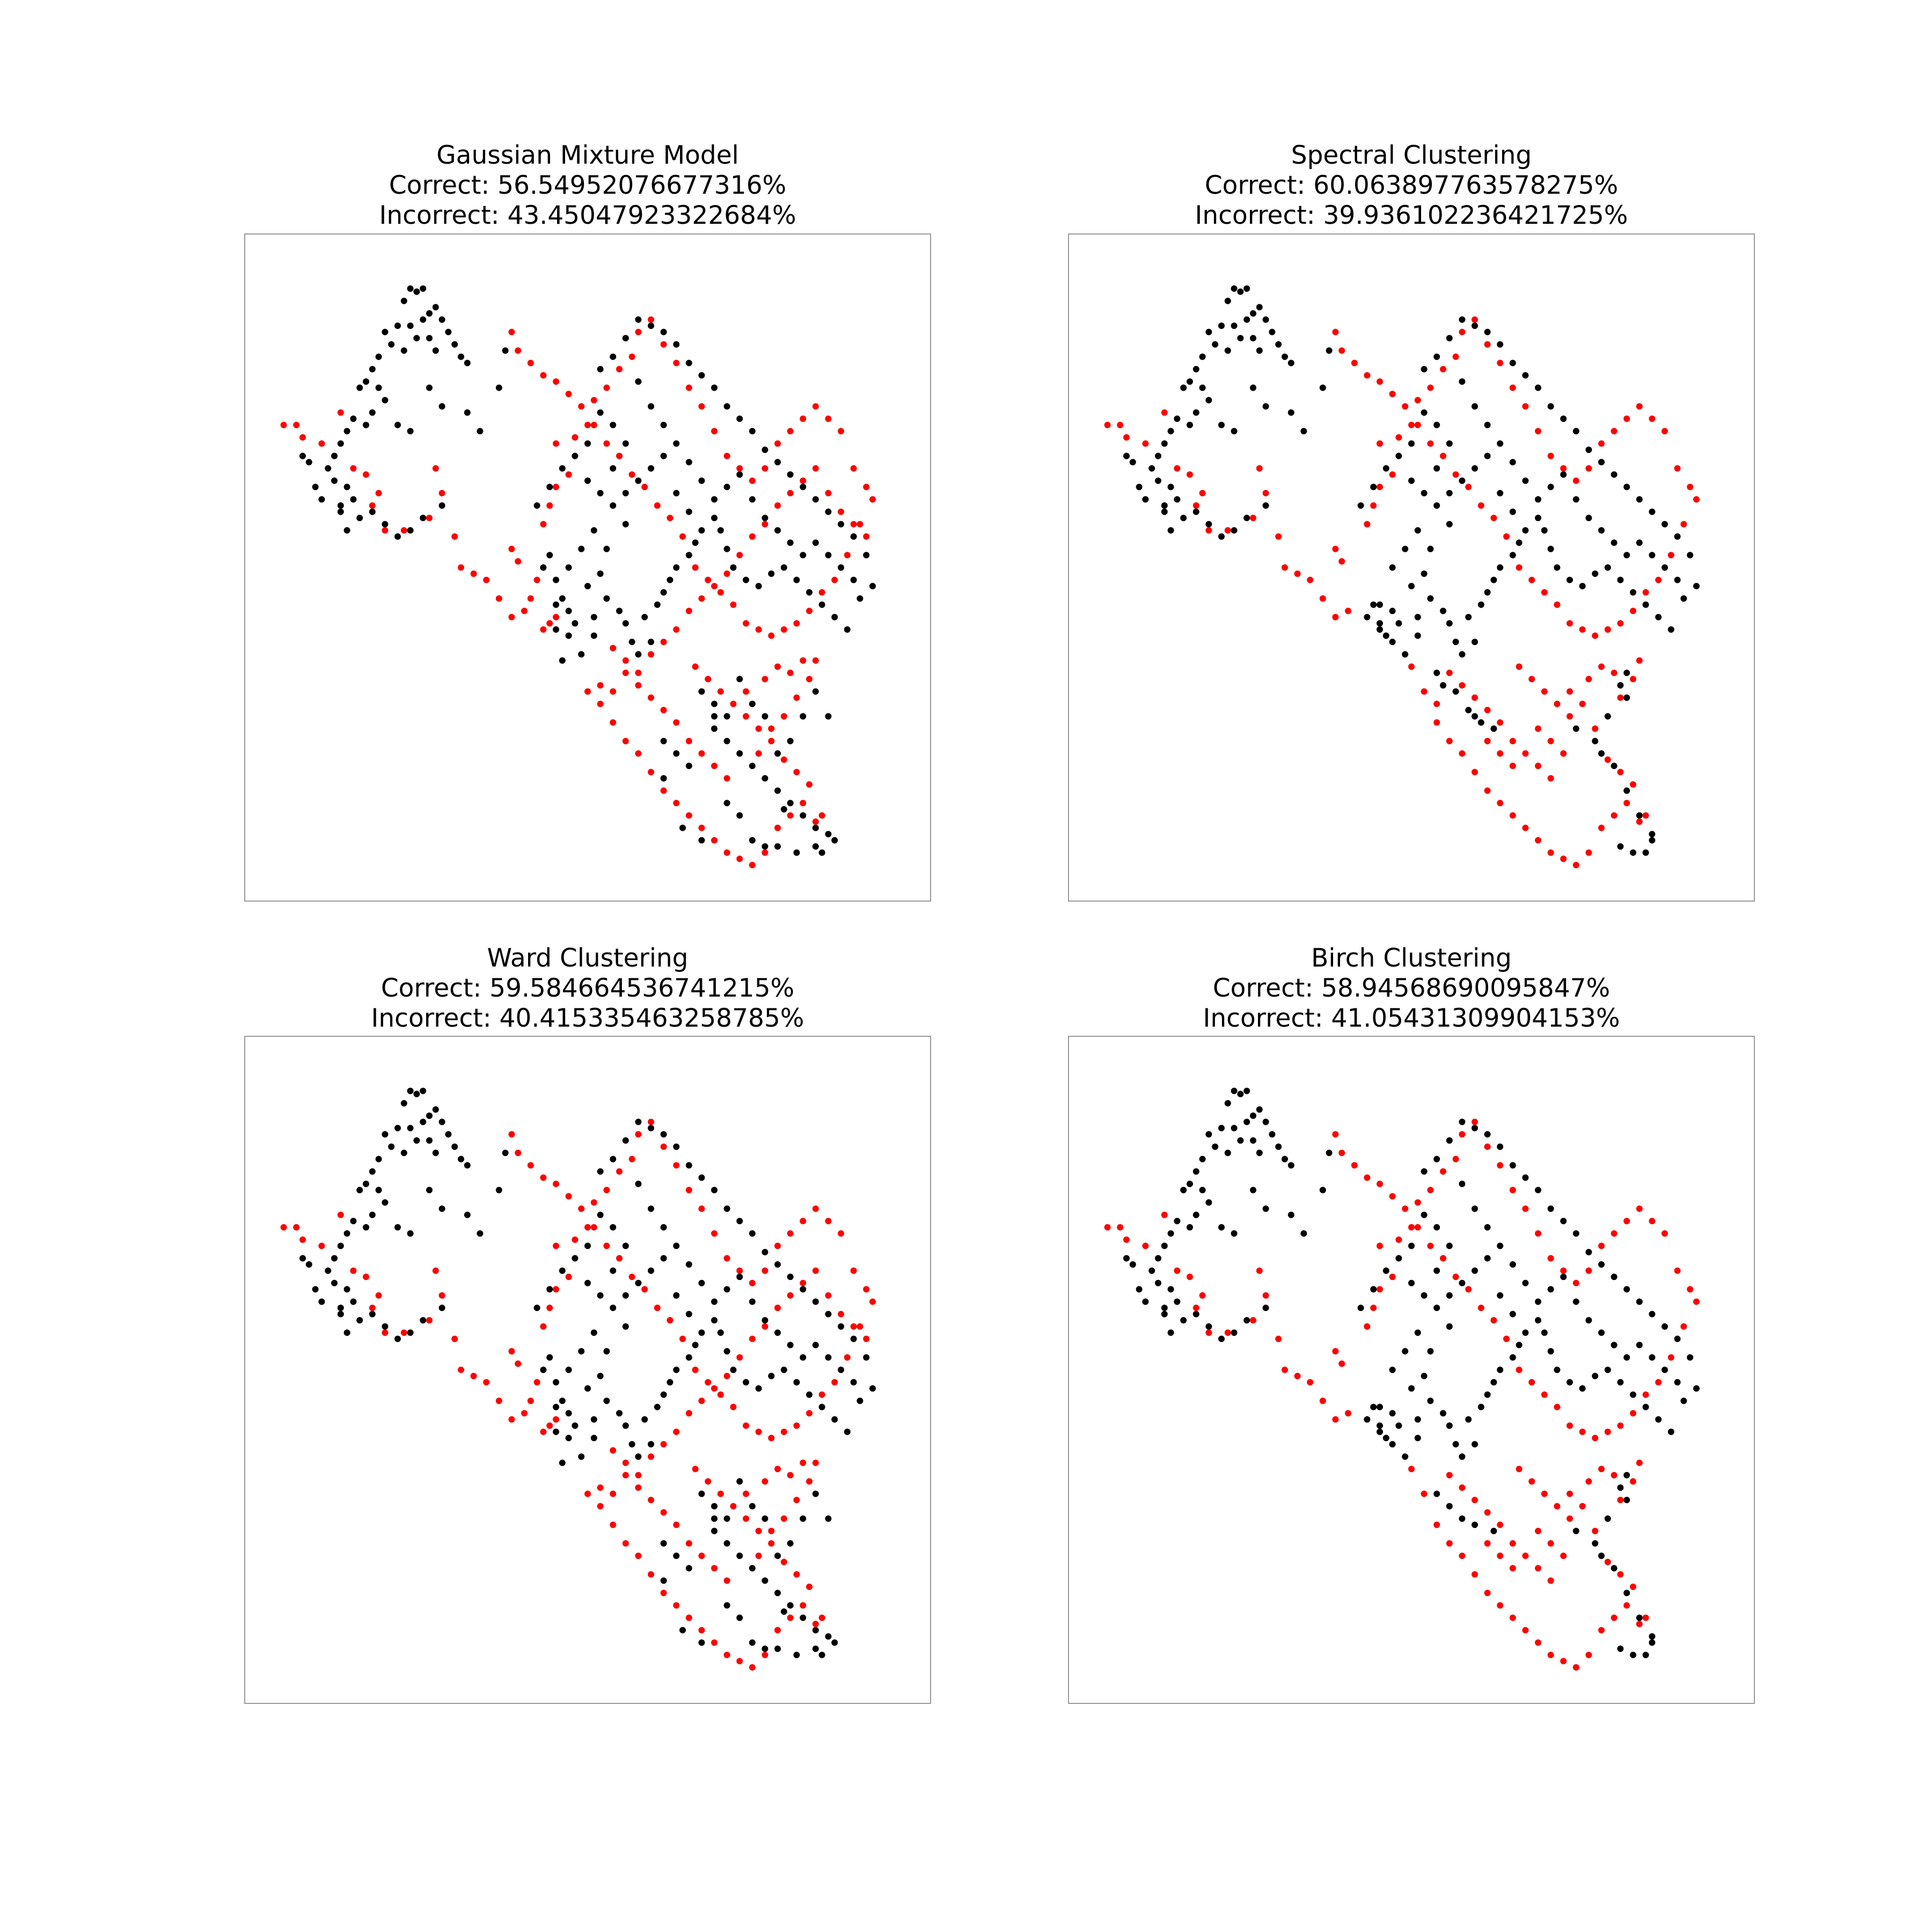 The image size is (1932, 1932). I want to click on plot-frame, so click(1411, 567).